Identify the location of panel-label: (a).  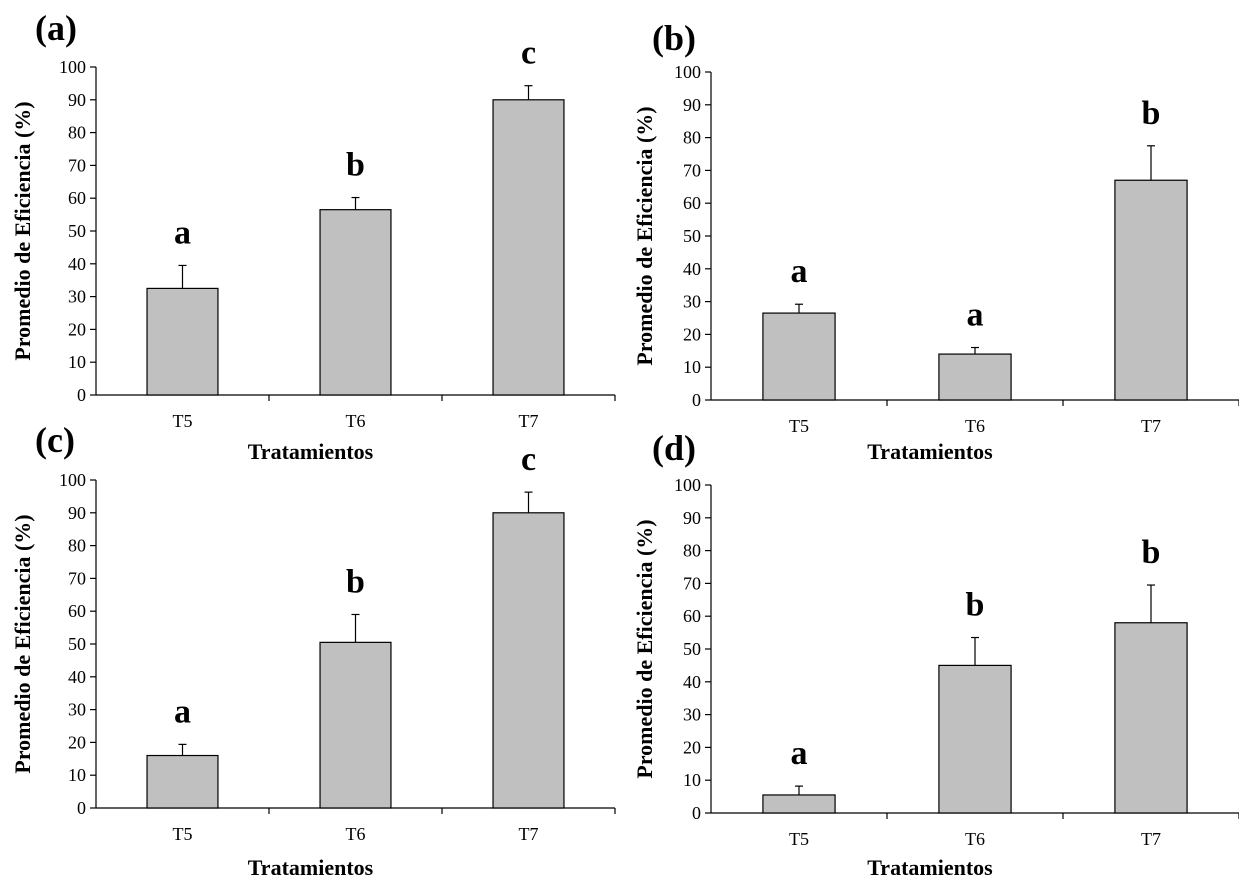
(56, 28).